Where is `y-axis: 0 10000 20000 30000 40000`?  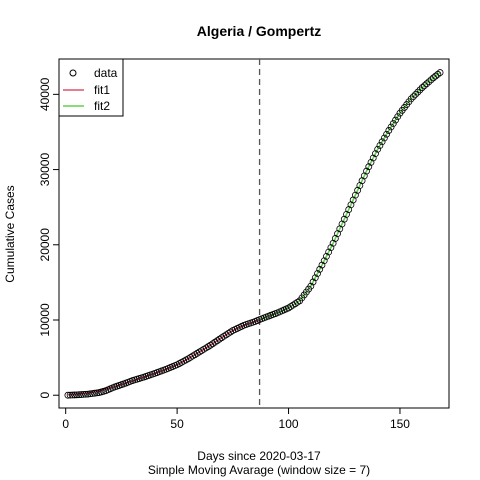 y-axis: 0 10000 20000 30000 40000 is located at coordinates (48, 238).